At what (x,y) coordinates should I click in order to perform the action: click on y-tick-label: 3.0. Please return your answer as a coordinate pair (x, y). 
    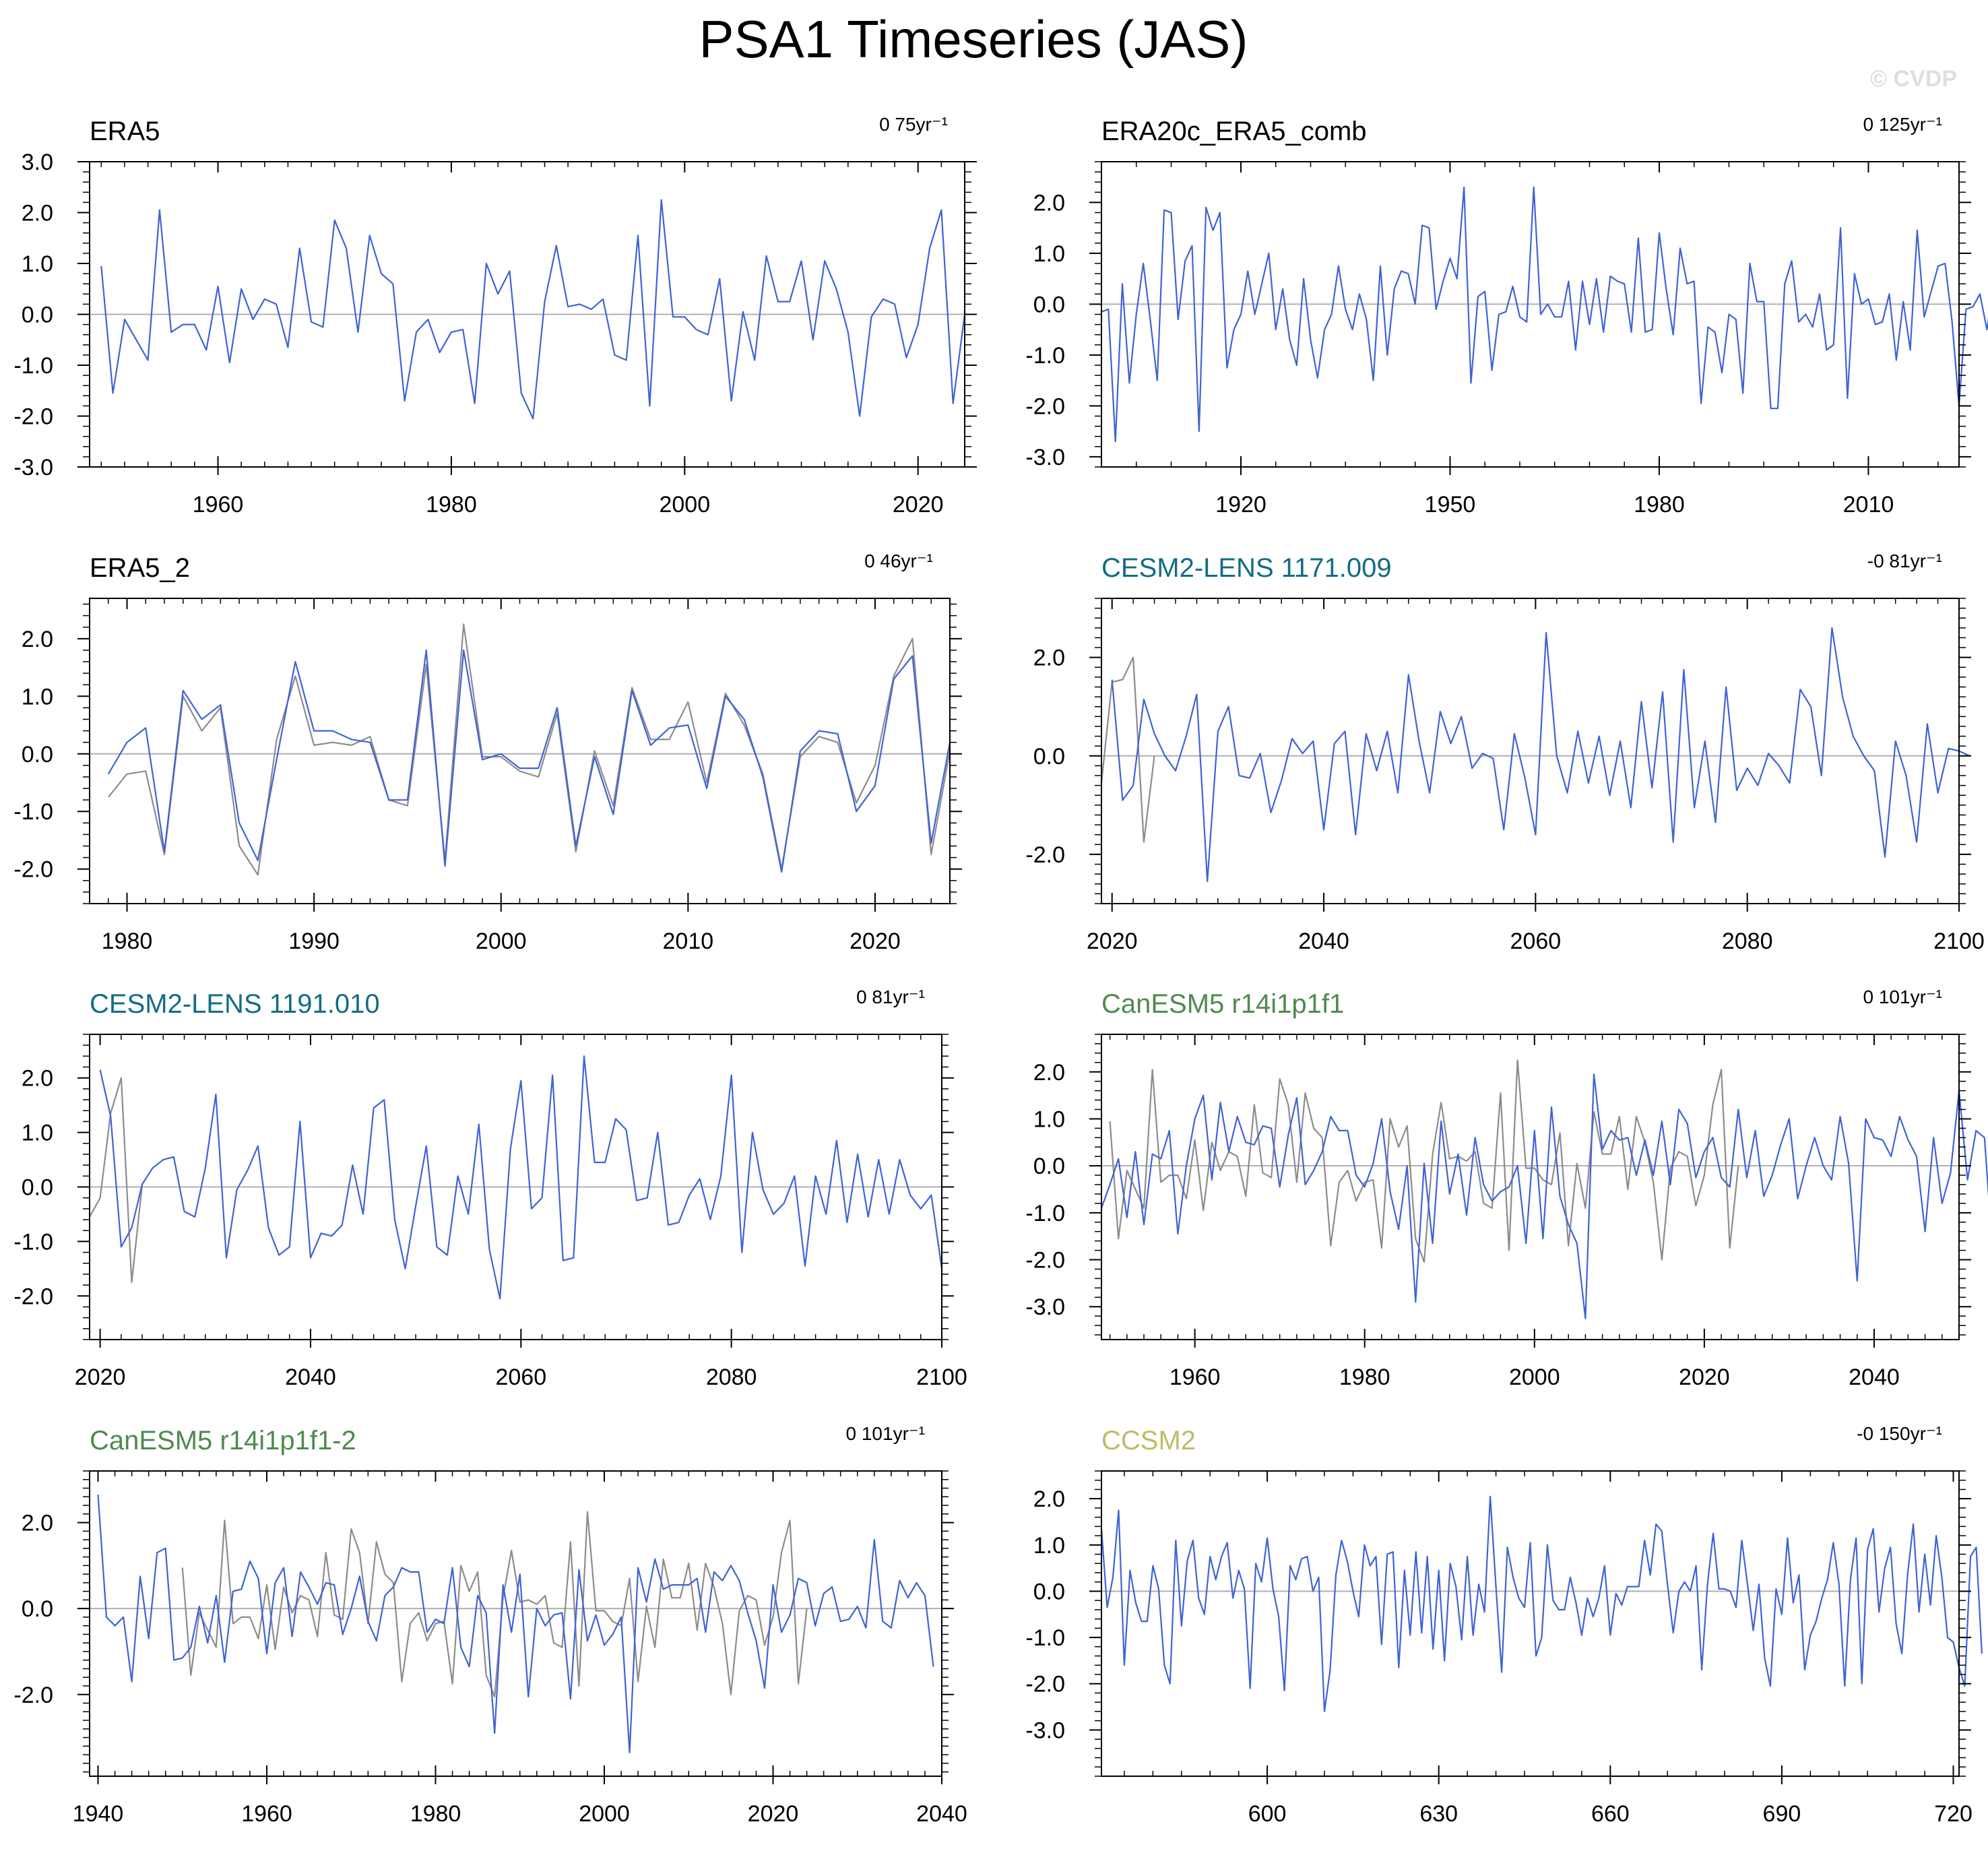
    Looking at the image, I should click on (38, 163).